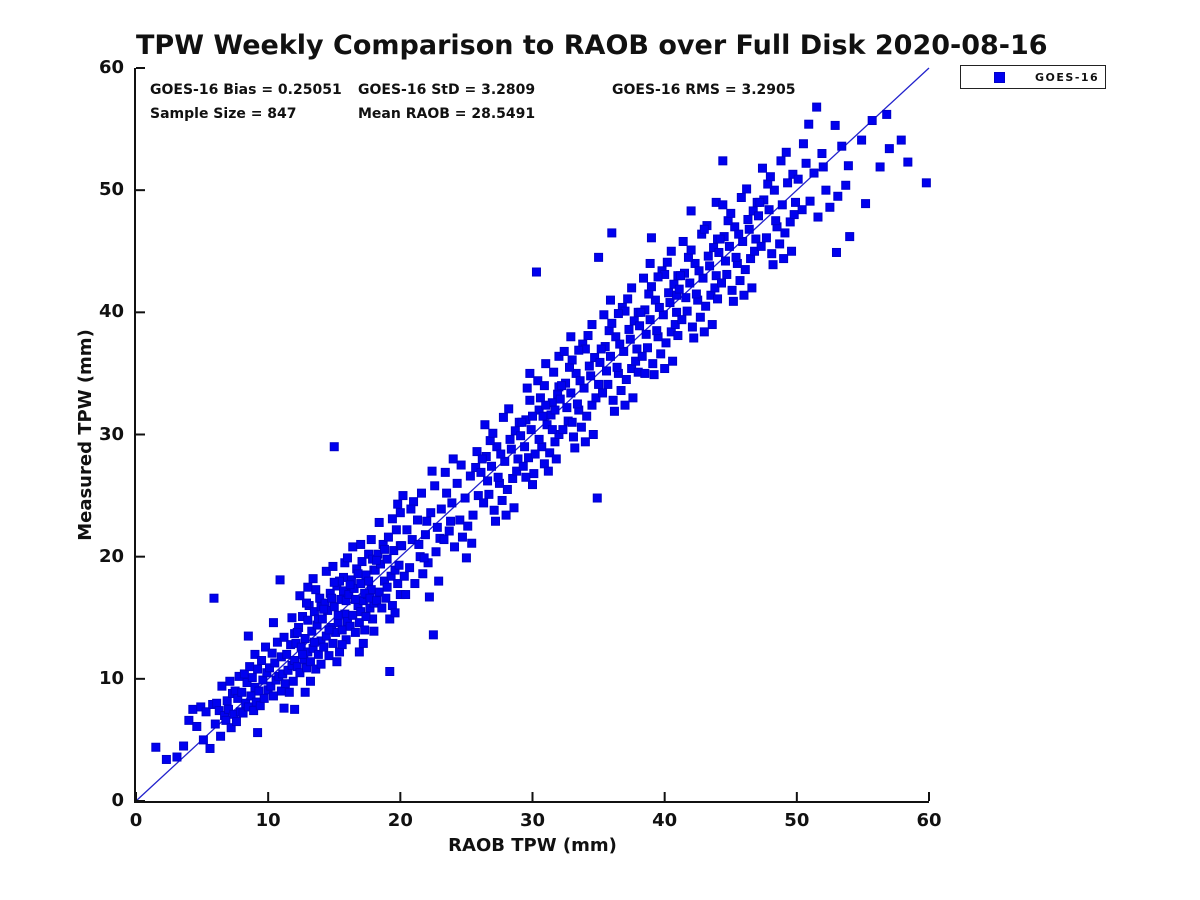  I want to click on x-tick-label: 40, so click(665, 820).